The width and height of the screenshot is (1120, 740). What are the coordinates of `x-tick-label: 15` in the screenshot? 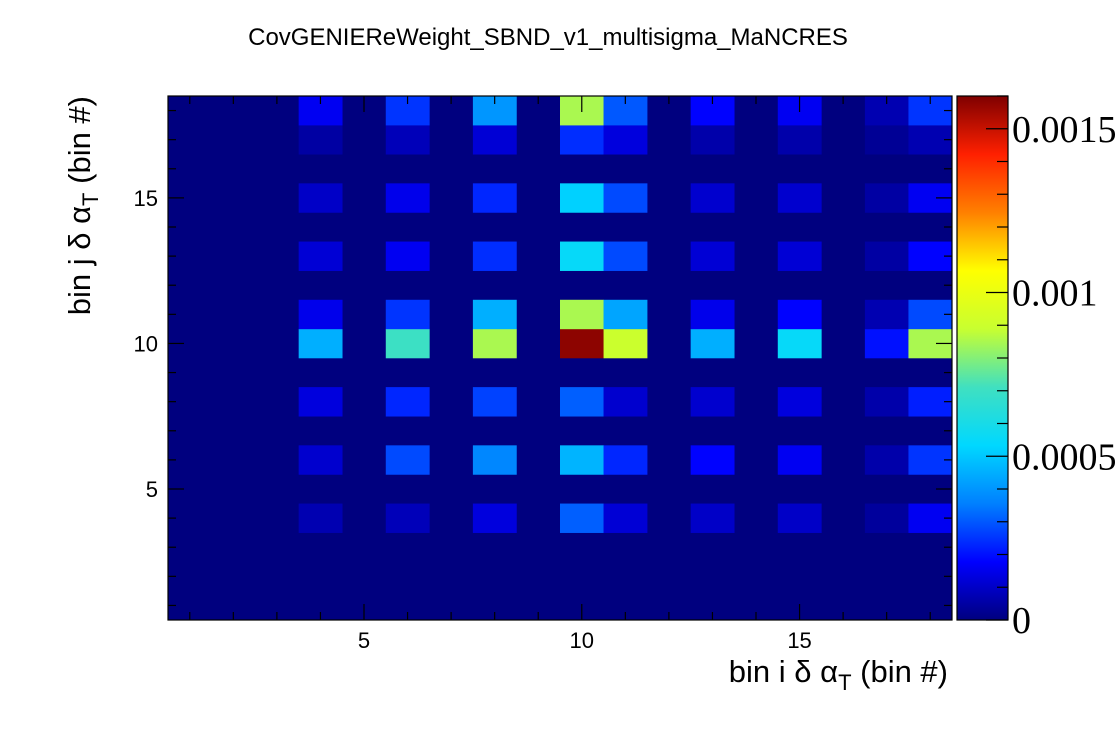 It's located at (799, 640).